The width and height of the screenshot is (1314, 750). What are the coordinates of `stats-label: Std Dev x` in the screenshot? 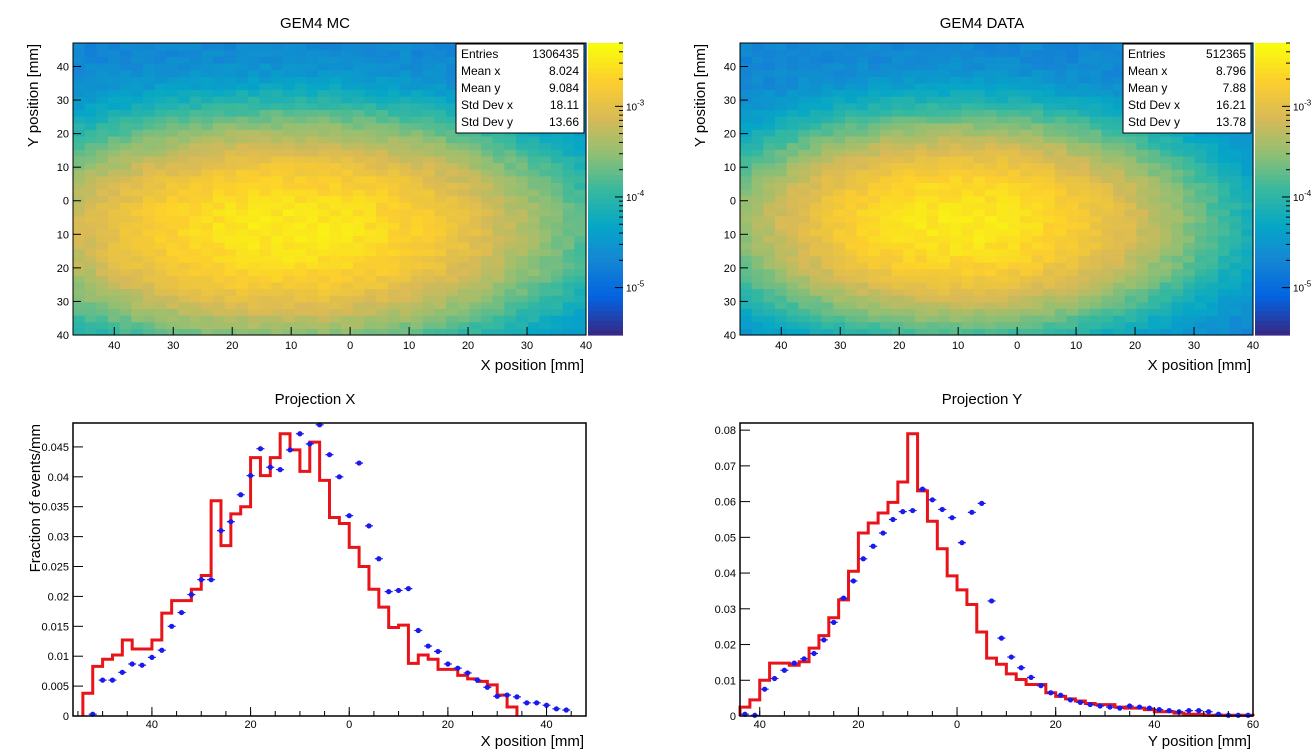 It's located at (1154, 105).